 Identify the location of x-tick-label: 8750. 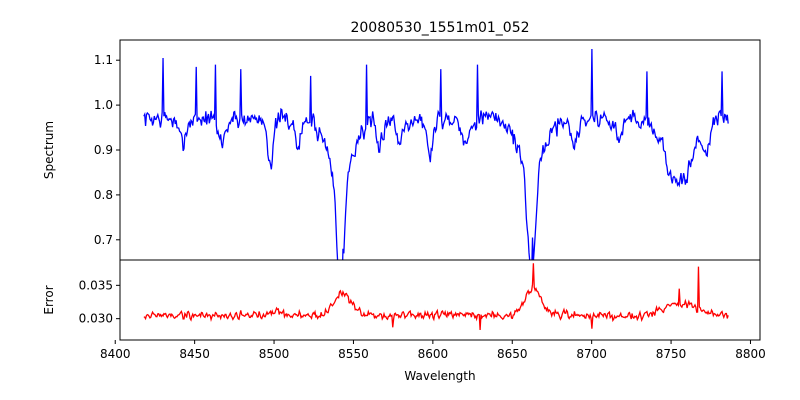
(671, 354).